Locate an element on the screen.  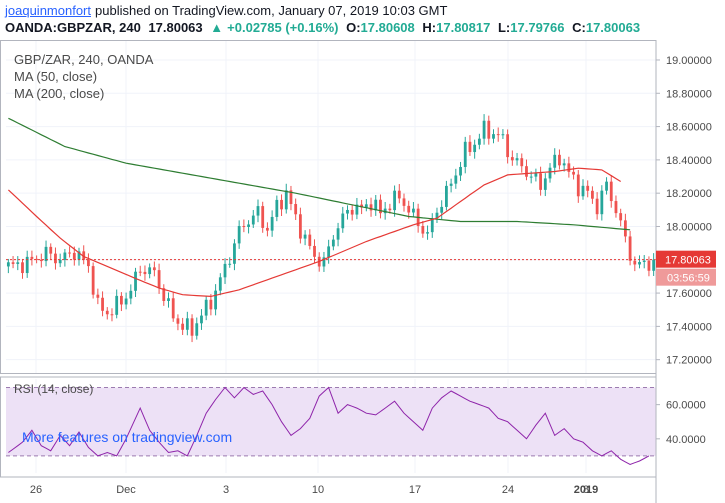
low-value: 17.79766 is located at coordinates (537, 27).